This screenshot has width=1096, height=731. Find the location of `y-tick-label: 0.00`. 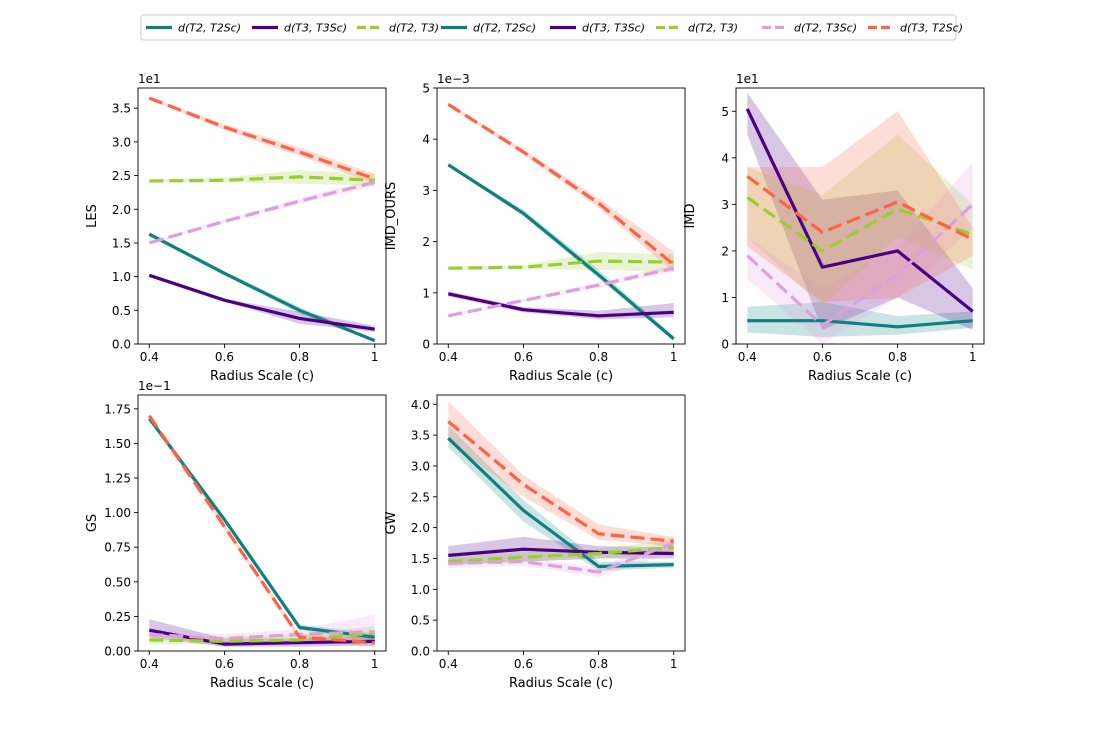

y-tick-label: 0.00 is located at coordinates (117, 652).